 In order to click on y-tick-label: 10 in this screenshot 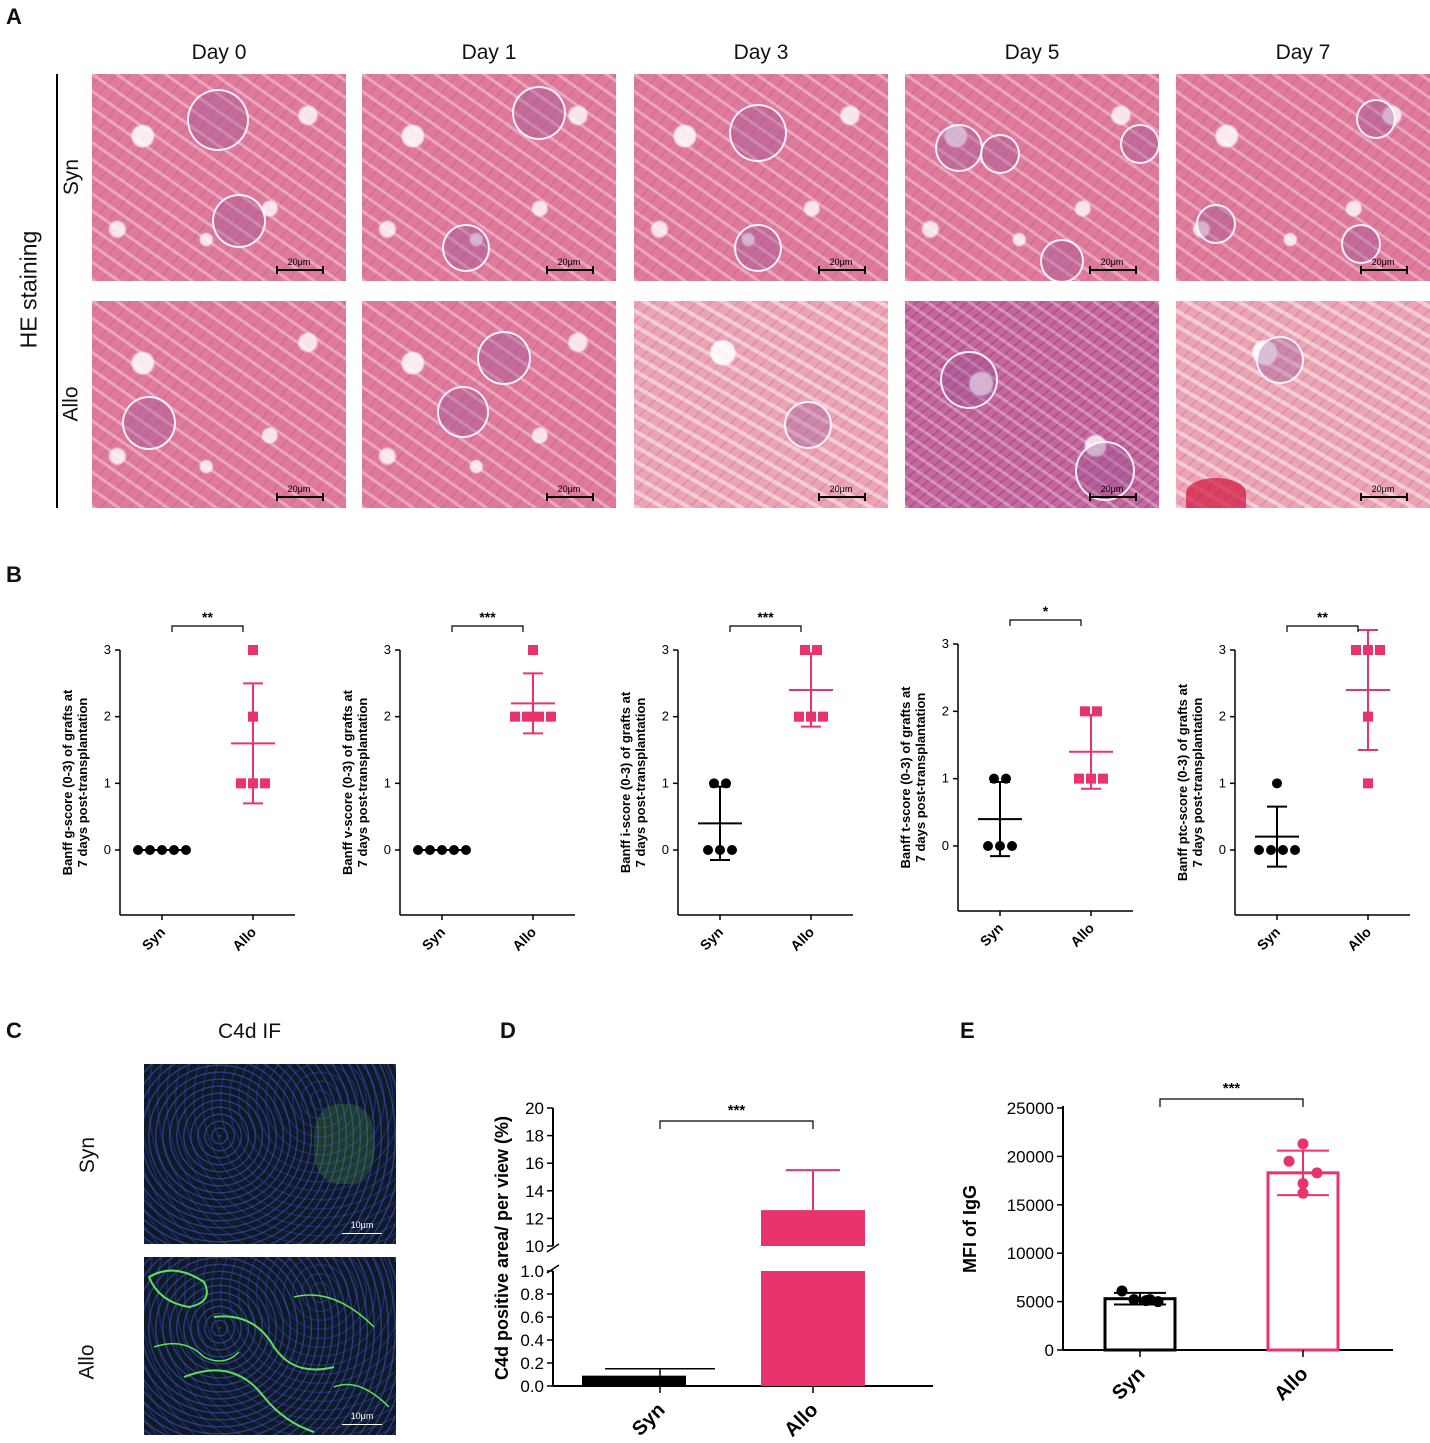, I will do `click(534, 1246)`.